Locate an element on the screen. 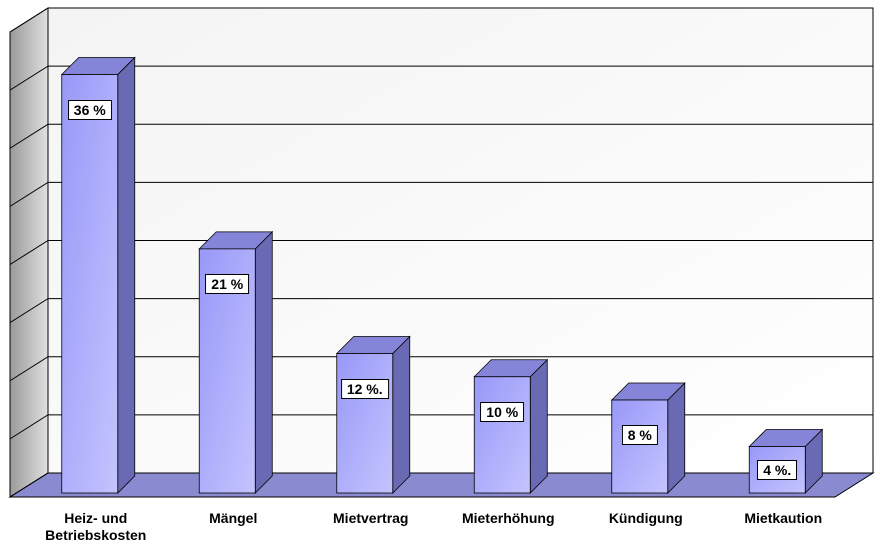  value-label: 4 %. is located at coordinates (777, 469).